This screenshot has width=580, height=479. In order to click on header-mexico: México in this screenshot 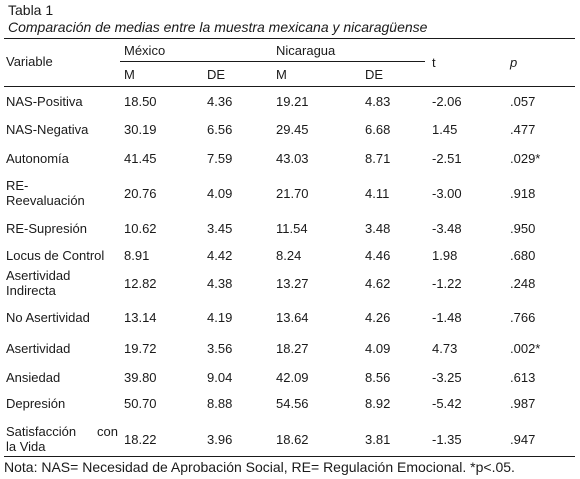, I will do `click(145, 50)`.